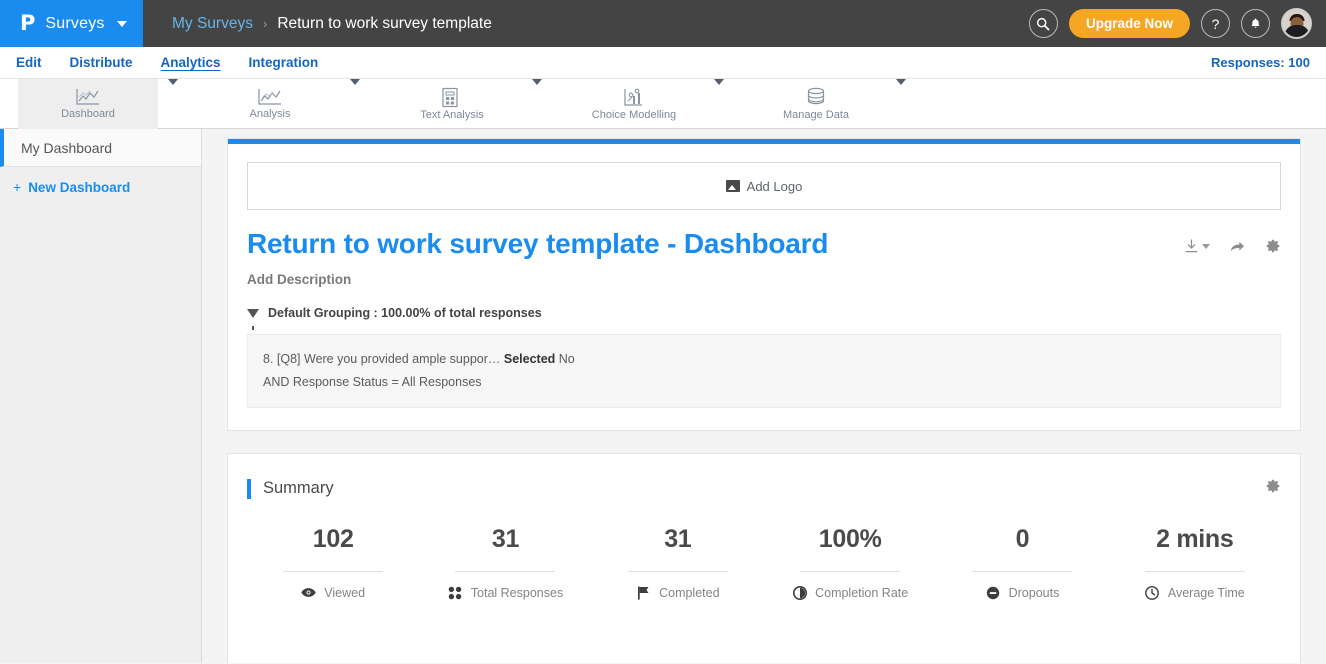  I want to click on stat-dropouts: 0 Dropouts, so click(1022, 562).